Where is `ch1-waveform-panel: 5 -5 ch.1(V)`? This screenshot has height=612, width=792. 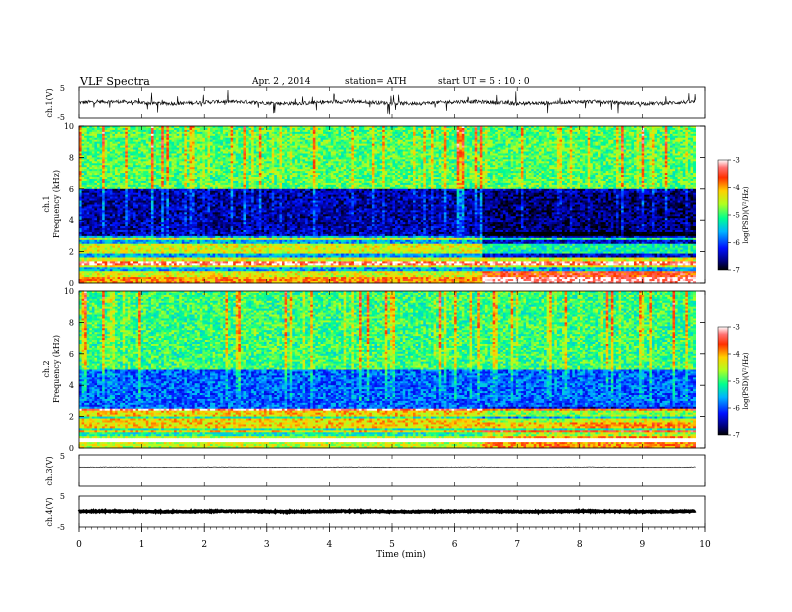 ch1-waveform-panel: 5 -5 ch.1(V) is located at coordinates (375, 103).